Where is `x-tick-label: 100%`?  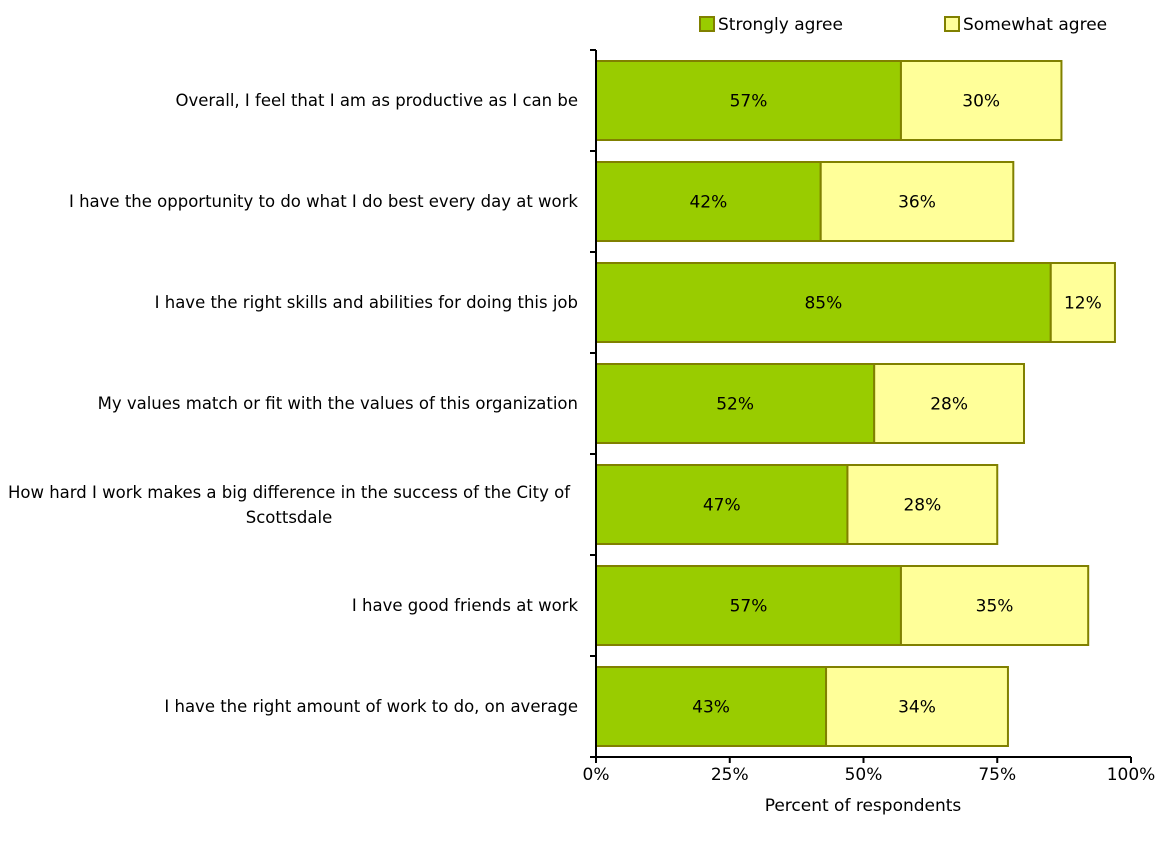 x-tick-label: 100% is located at coordinates (1131, 775).